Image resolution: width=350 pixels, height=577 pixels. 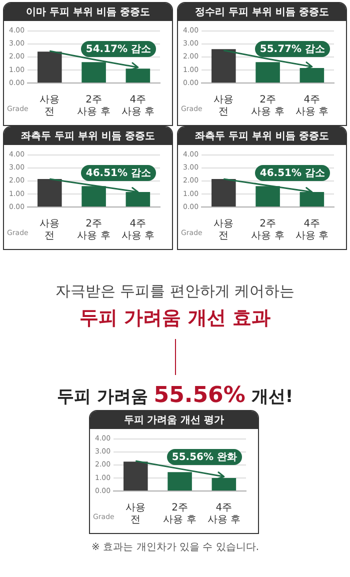 What do you see at coordinates (174, 420) in the screenshot?
I see `chart-title: 두피 가려움 개선 평가` at bounding box center [174, 420].